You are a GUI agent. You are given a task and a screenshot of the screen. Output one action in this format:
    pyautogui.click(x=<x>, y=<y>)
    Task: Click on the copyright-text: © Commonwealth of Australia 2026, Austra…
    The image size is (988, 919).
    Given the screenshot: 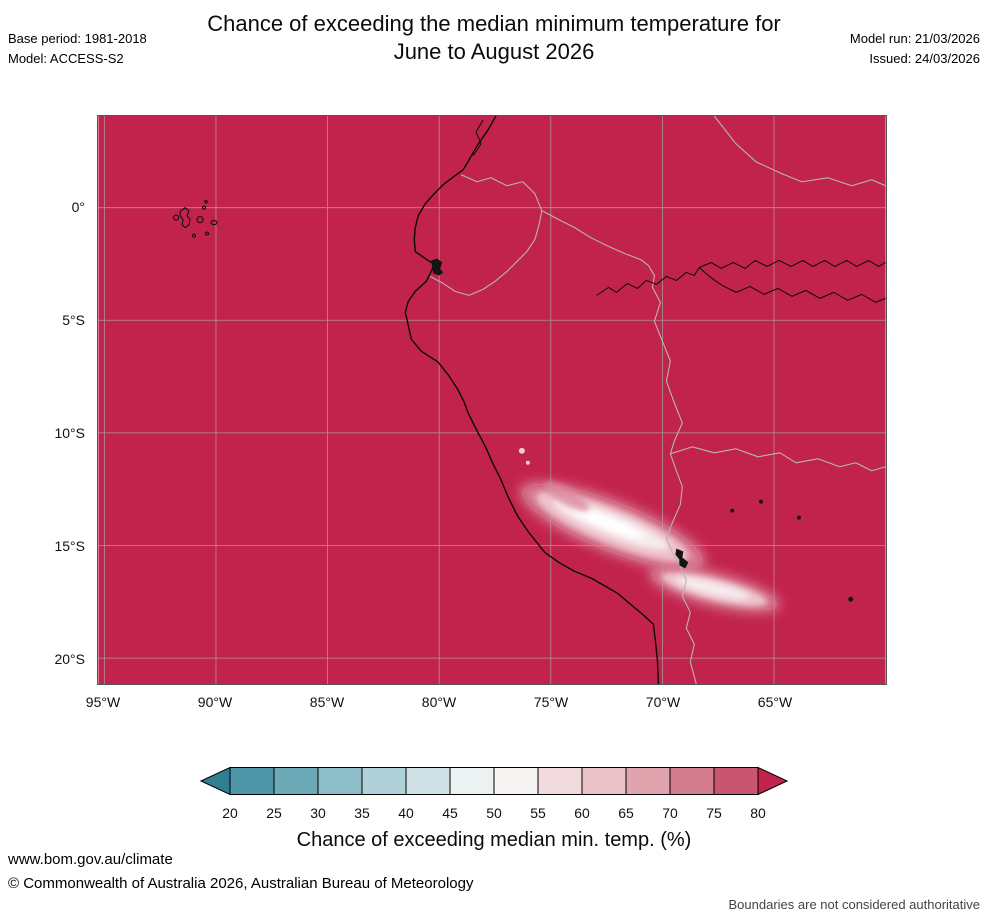 What is the action you would take?
    pyautogui.click(x=241, y=883)
    